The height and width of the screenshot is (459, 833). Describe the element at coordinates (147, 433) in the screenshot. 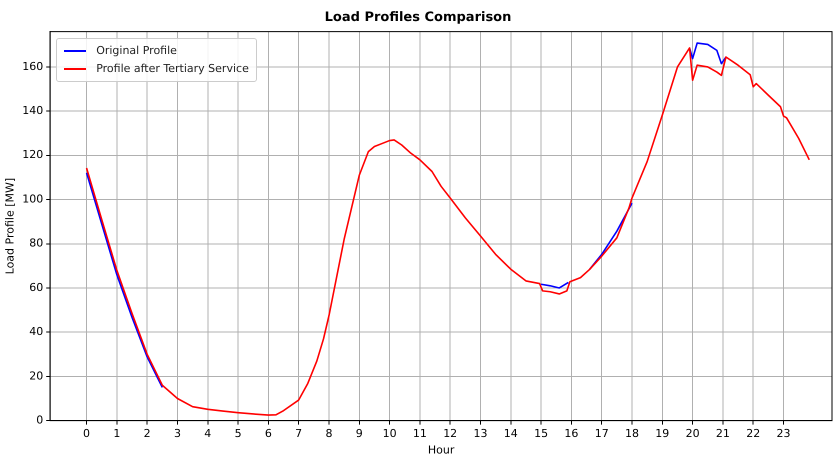

I see `x-tick-label: 2` at that location.